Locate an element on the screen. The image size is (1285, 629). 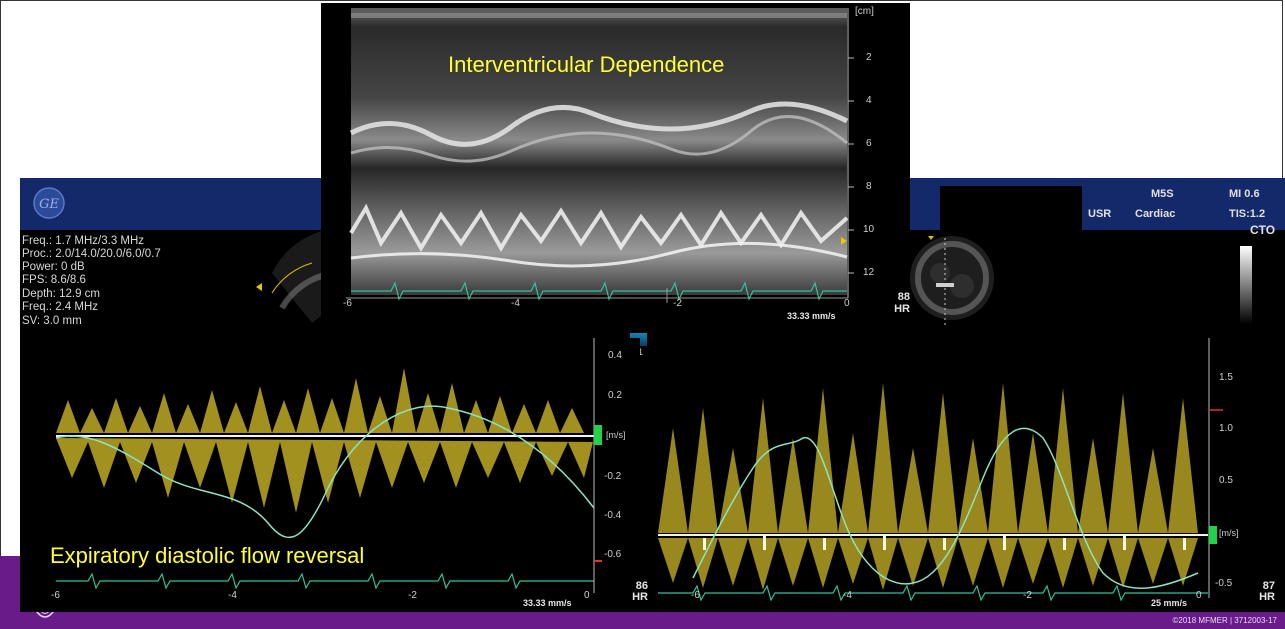
depth-unit-label: [cm] is located at coordinates (864, 11).